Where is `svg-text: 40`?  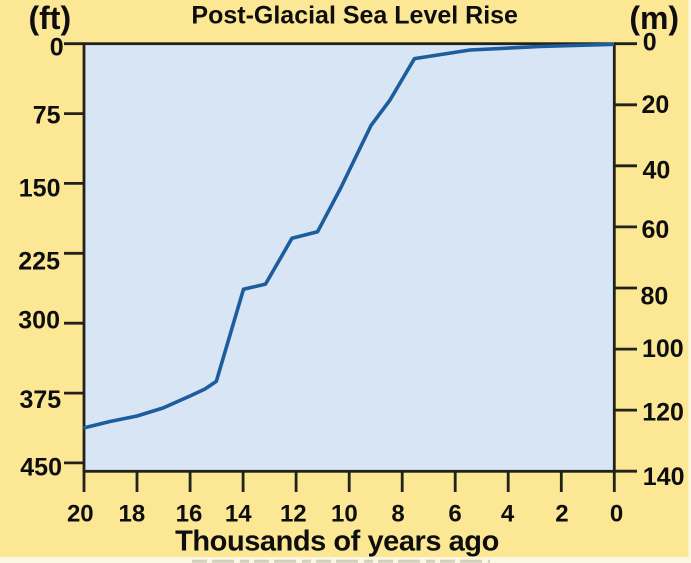
svg-text: 40 is located at coordinates (657, 170).